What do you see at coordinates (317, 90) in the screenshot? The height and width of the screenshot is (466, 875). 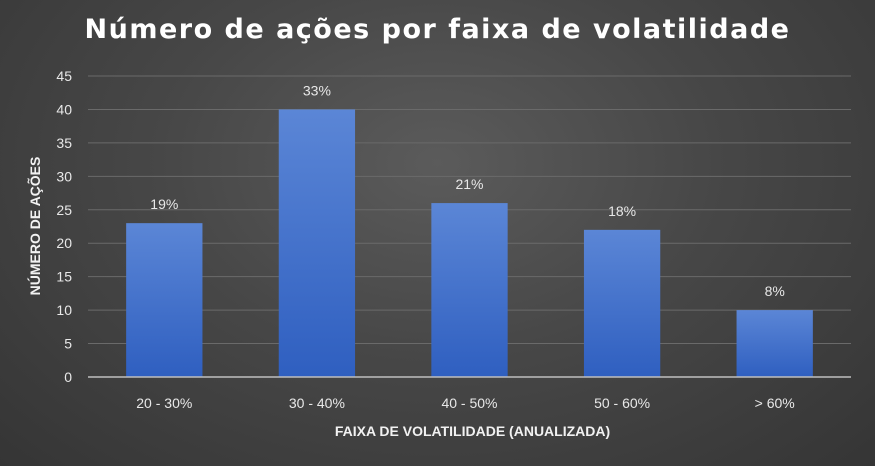 I see `data-label: 33%` at bounding box center [317, 90].